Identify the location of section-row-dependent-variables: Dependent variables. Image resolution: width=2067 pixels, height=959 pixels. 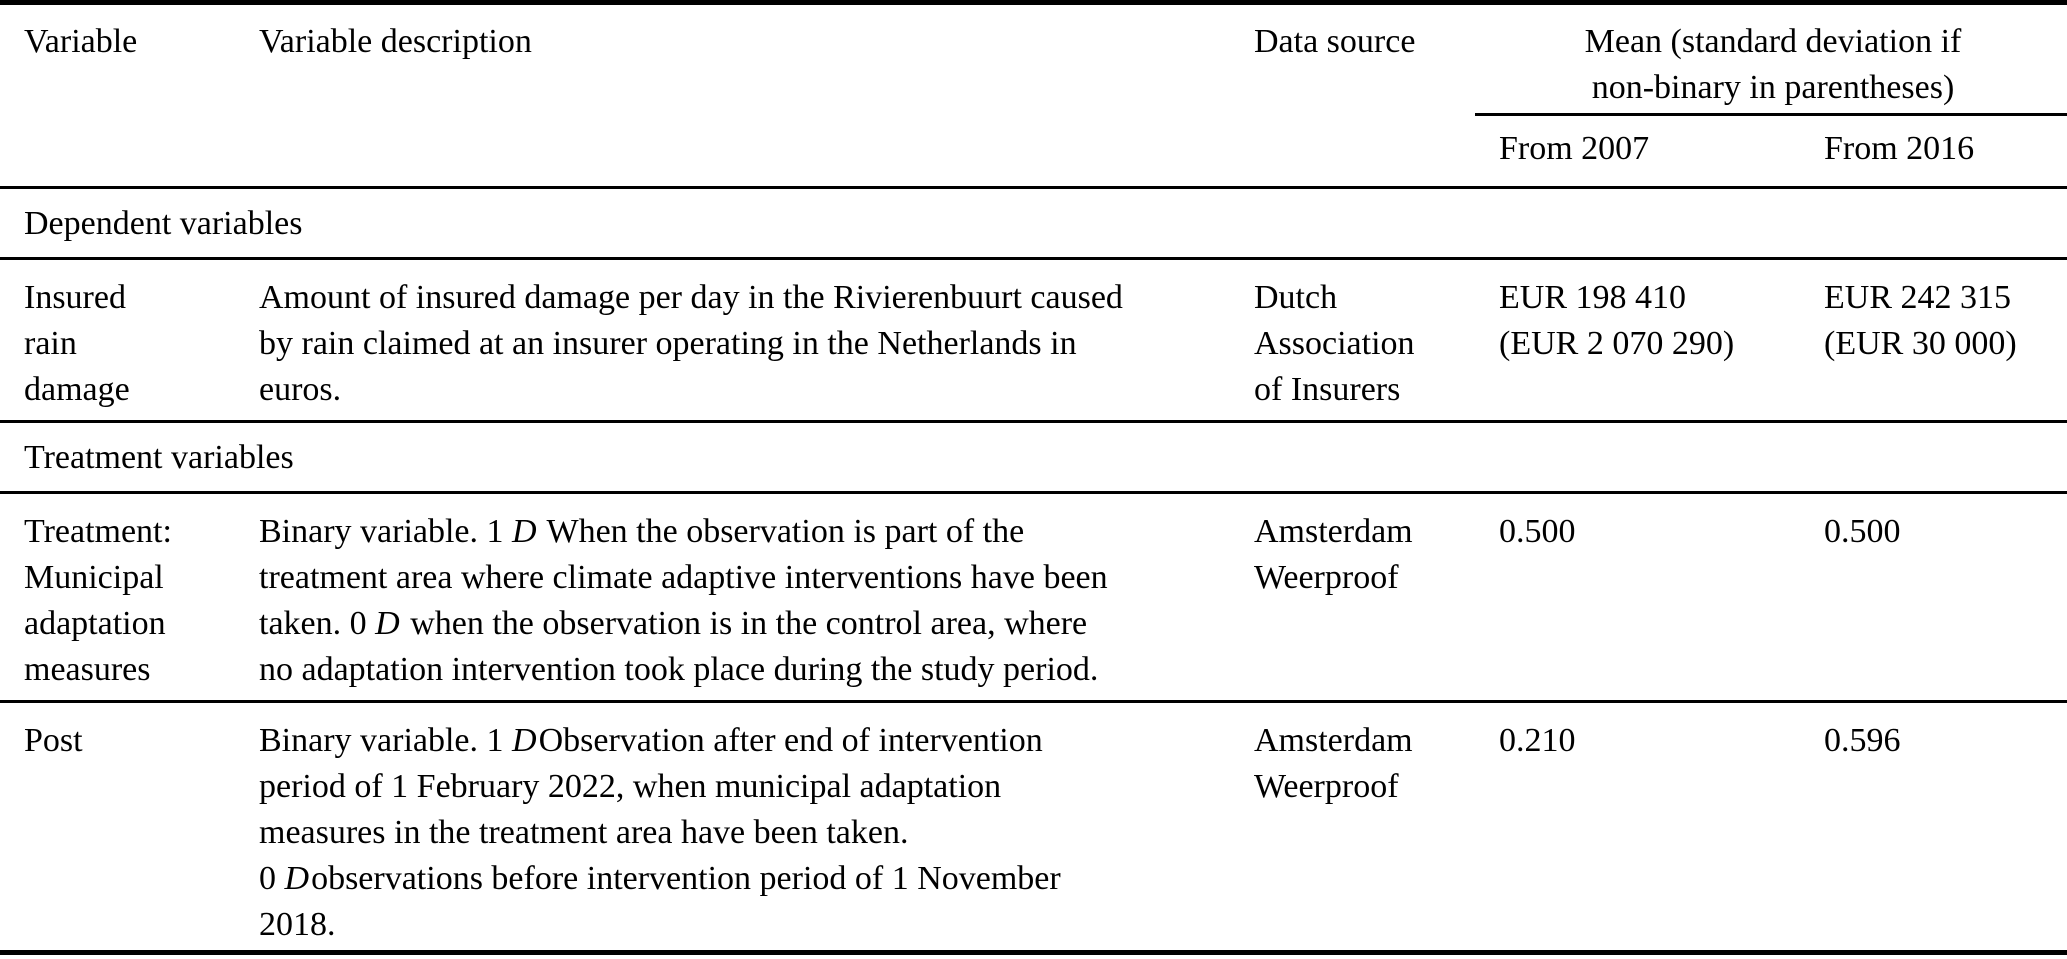
(1033, 223).